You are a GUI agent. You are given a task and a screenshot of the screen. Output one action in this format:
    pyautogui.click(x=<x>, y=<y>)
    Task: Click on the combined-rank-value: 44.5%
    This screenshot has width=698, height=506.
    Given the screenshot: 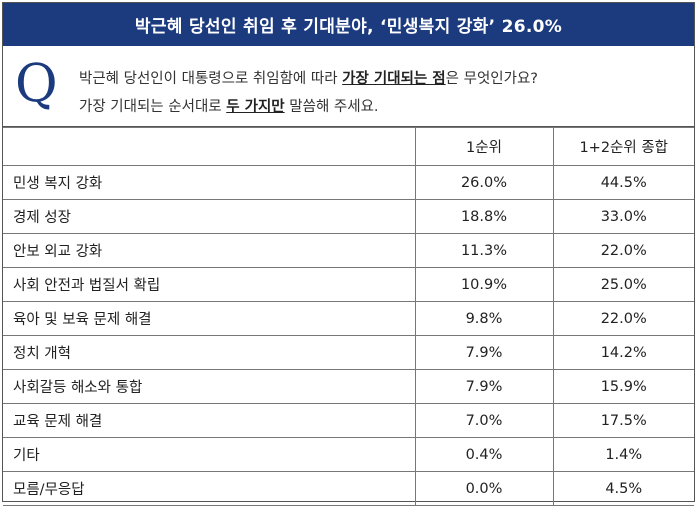 What is the action you would take?
    pyautogui.click(x=623, y=182)
    